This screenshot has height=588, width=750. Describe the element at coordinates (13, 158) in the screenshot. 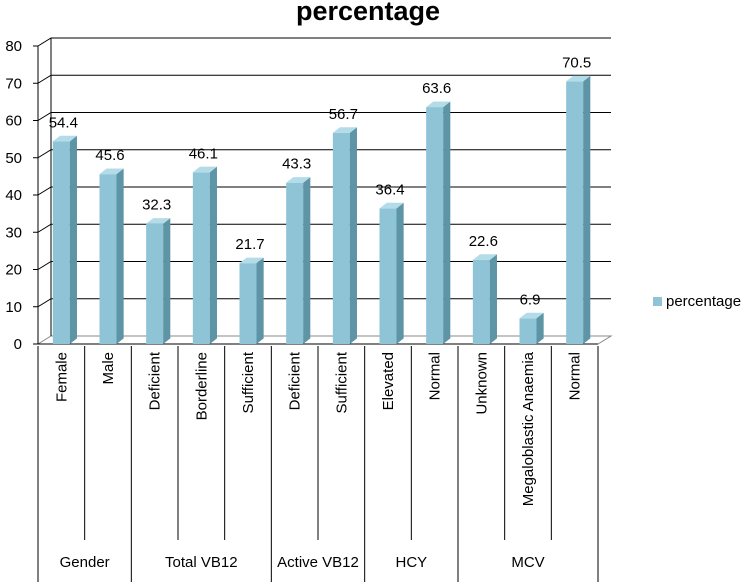

I see `y-tick-label: 50` at that location.